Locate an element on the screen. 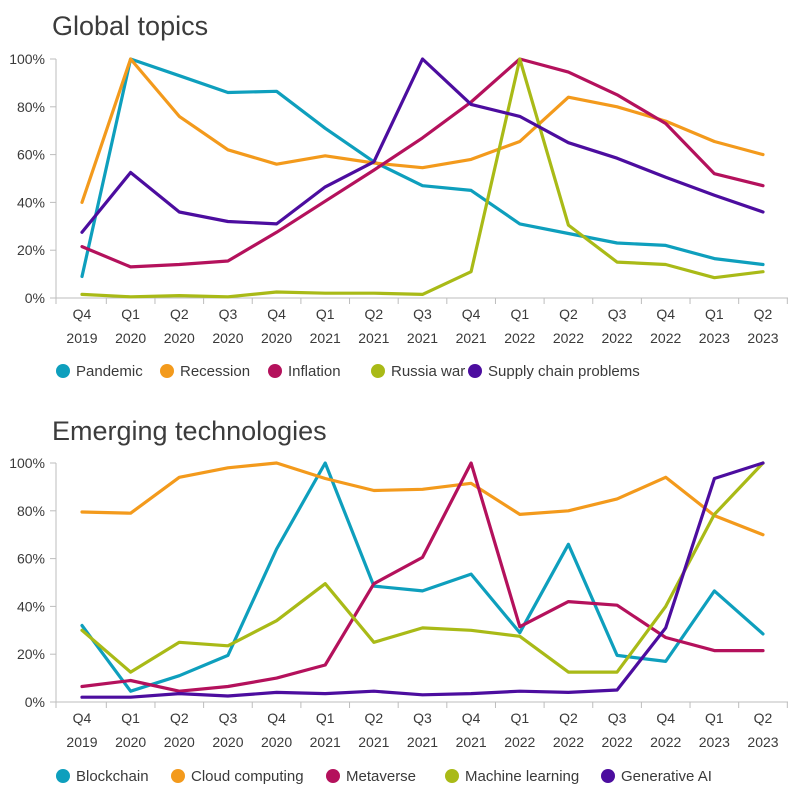 The height and width of the screenshot is (800, 800). legend-marker-pandemic is located at coordinates (63, 371).